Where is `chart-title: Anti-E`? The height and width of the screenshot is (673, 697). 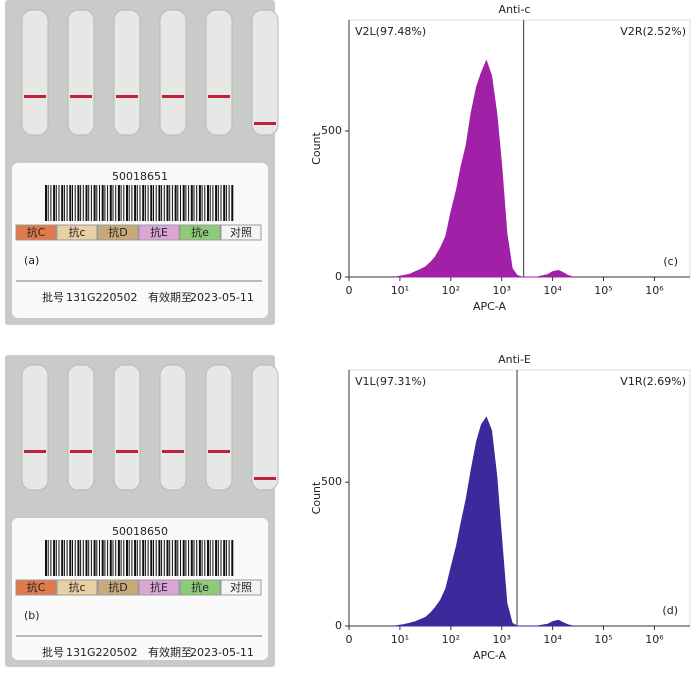
chart-title: Anti-E is located at coordinates (514, 359).